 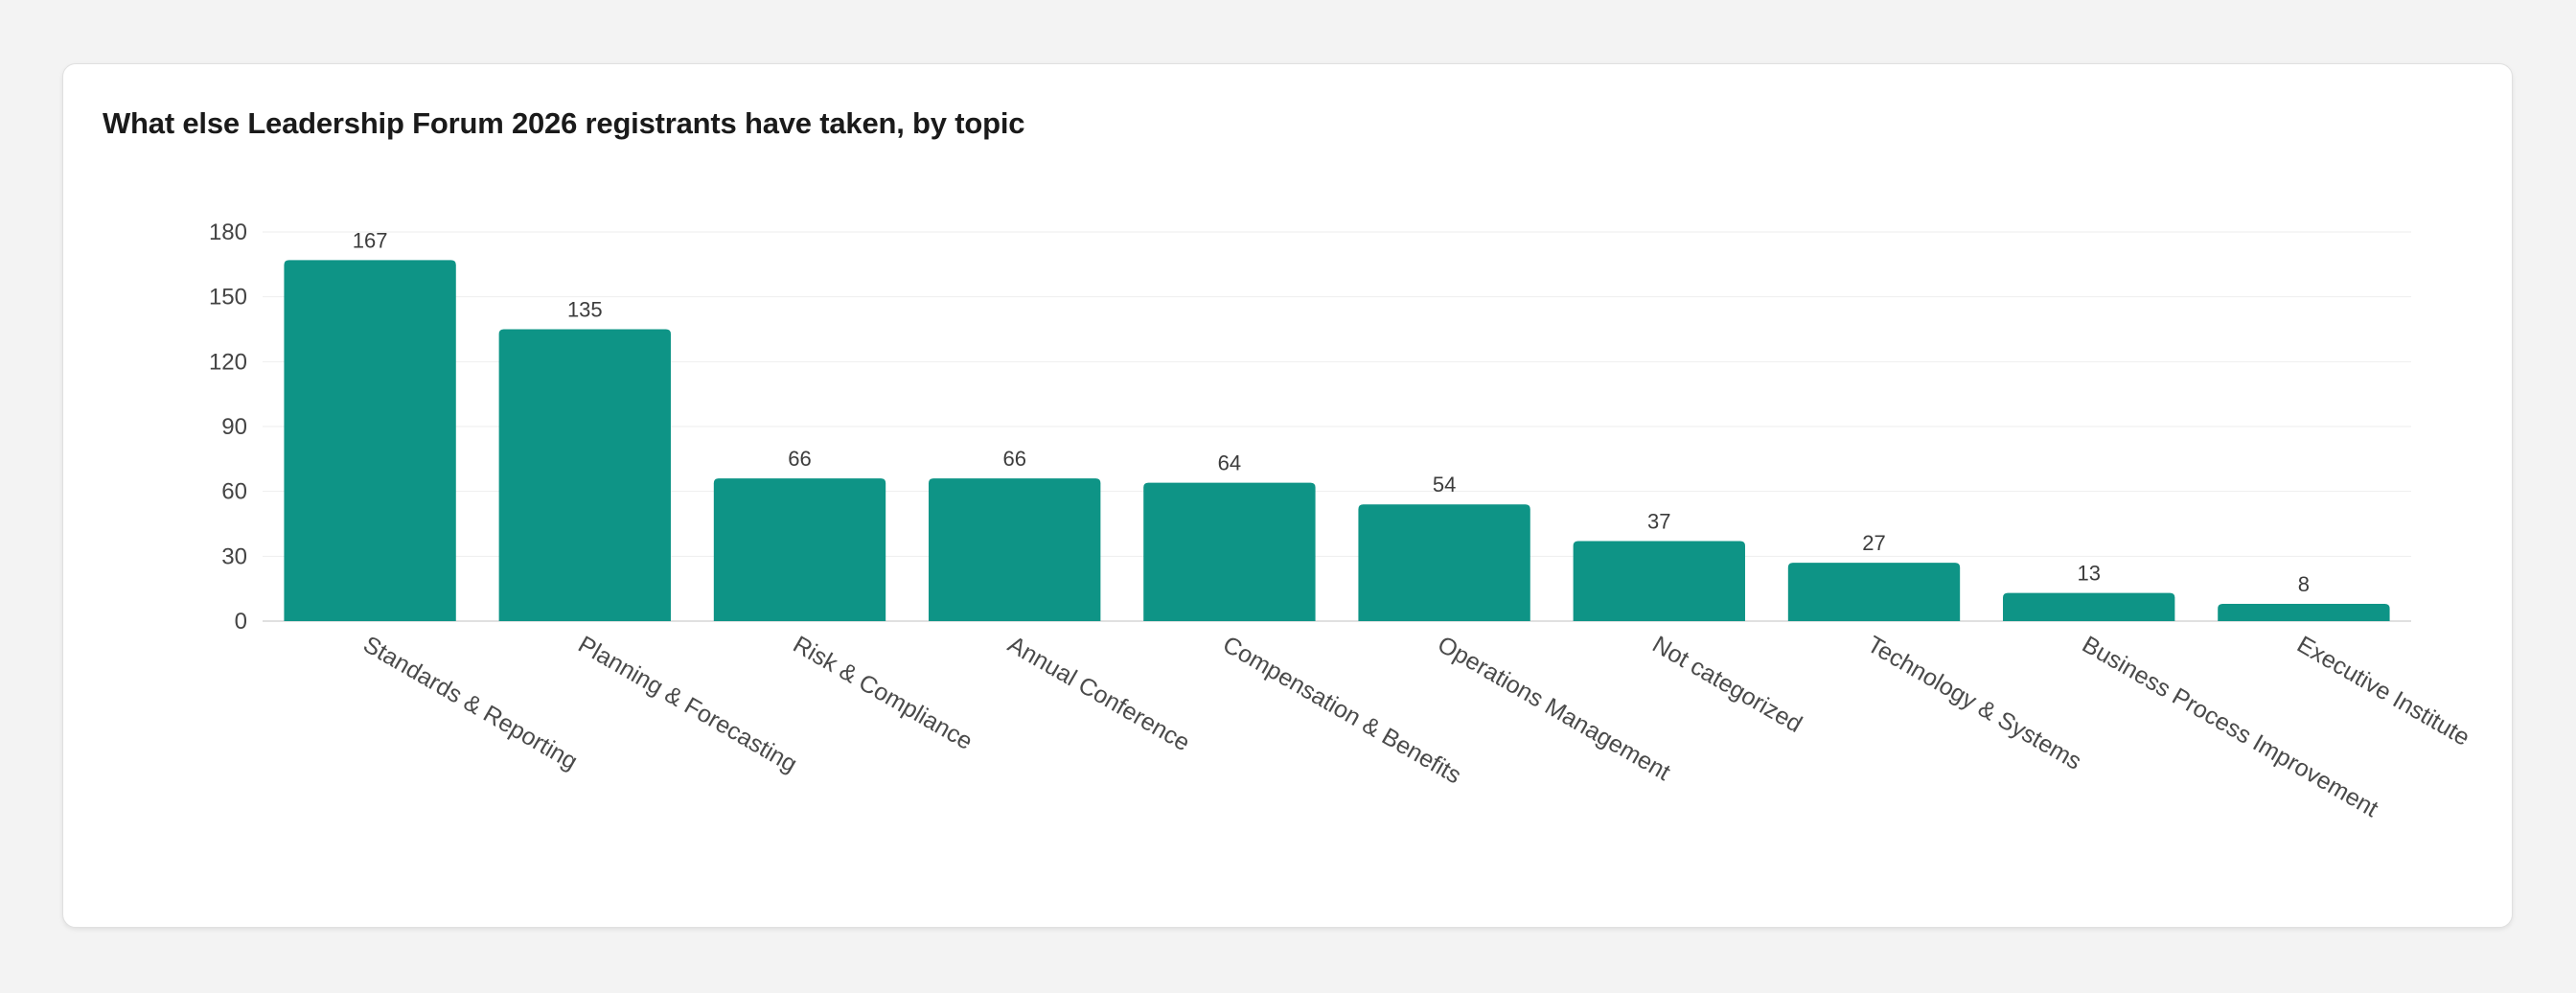 I want to click on x-tick-label: Annual Conference, so click(x=1098, y=693).